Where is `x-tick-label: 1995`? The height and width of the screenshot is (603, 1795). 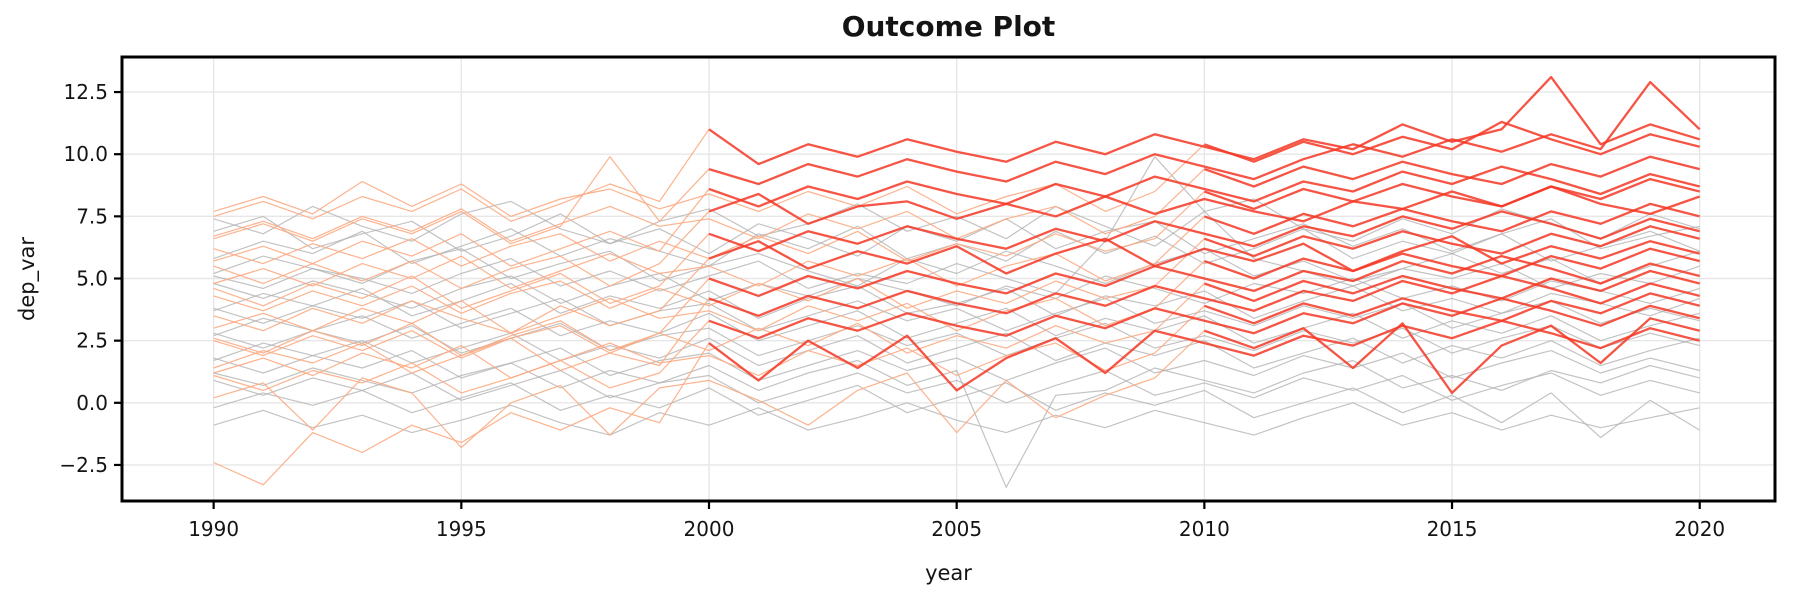
x-tick-label: 1995 is located at coordinates (461, 529).